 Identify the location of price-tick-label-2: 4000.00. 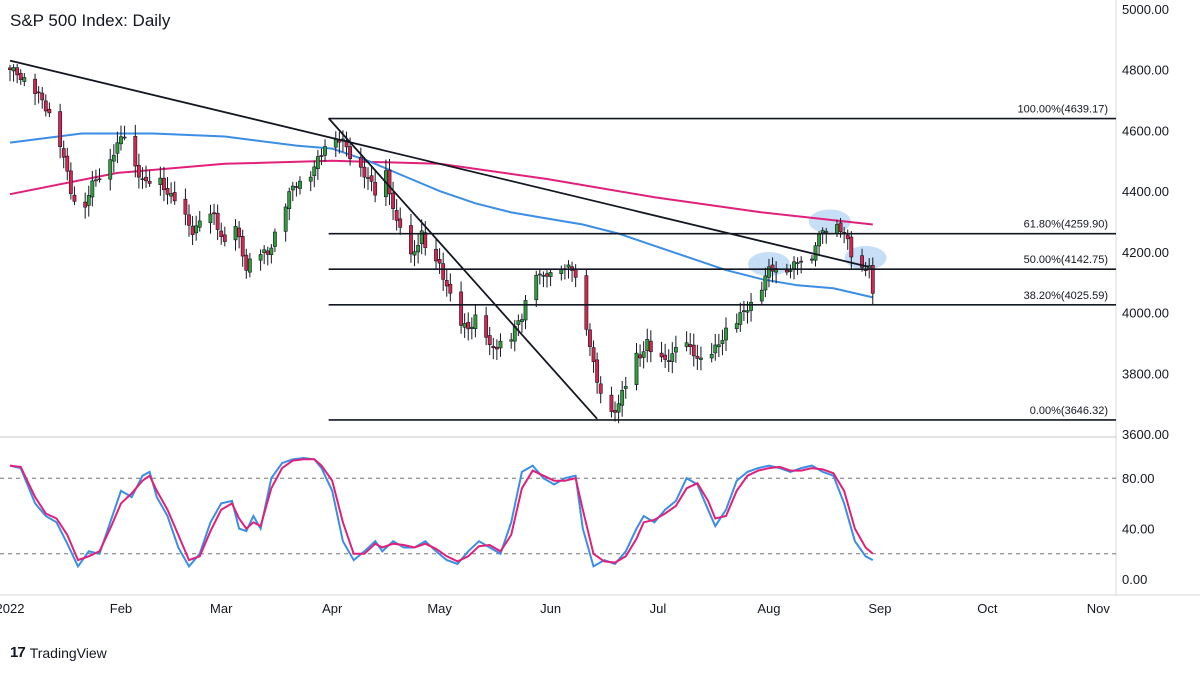
(1145, 313).